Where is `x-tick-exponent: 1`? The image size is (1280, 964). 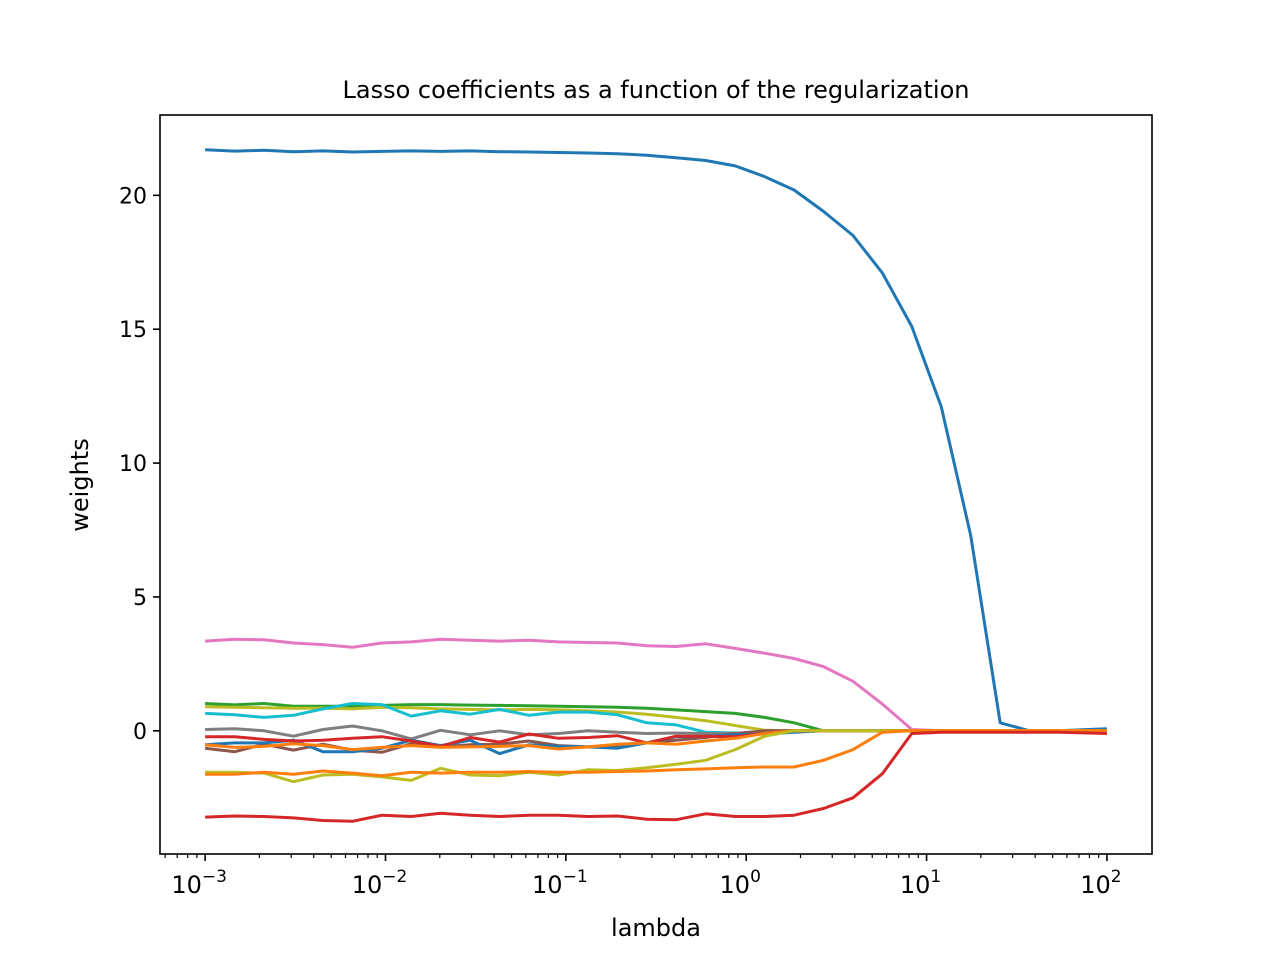
x-tick-exponent: 1 is located at coordinates (935, 877).